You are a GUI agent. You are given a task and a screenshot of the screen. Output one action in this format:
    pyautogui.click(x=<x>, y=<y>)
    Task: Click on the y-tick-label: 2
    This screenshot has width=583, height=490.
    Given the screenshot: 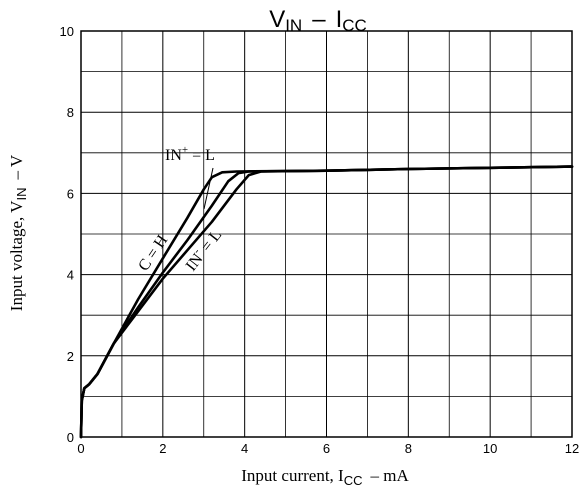 What is the action you would take?
    pyautogui.click(x=70, y=356)
    